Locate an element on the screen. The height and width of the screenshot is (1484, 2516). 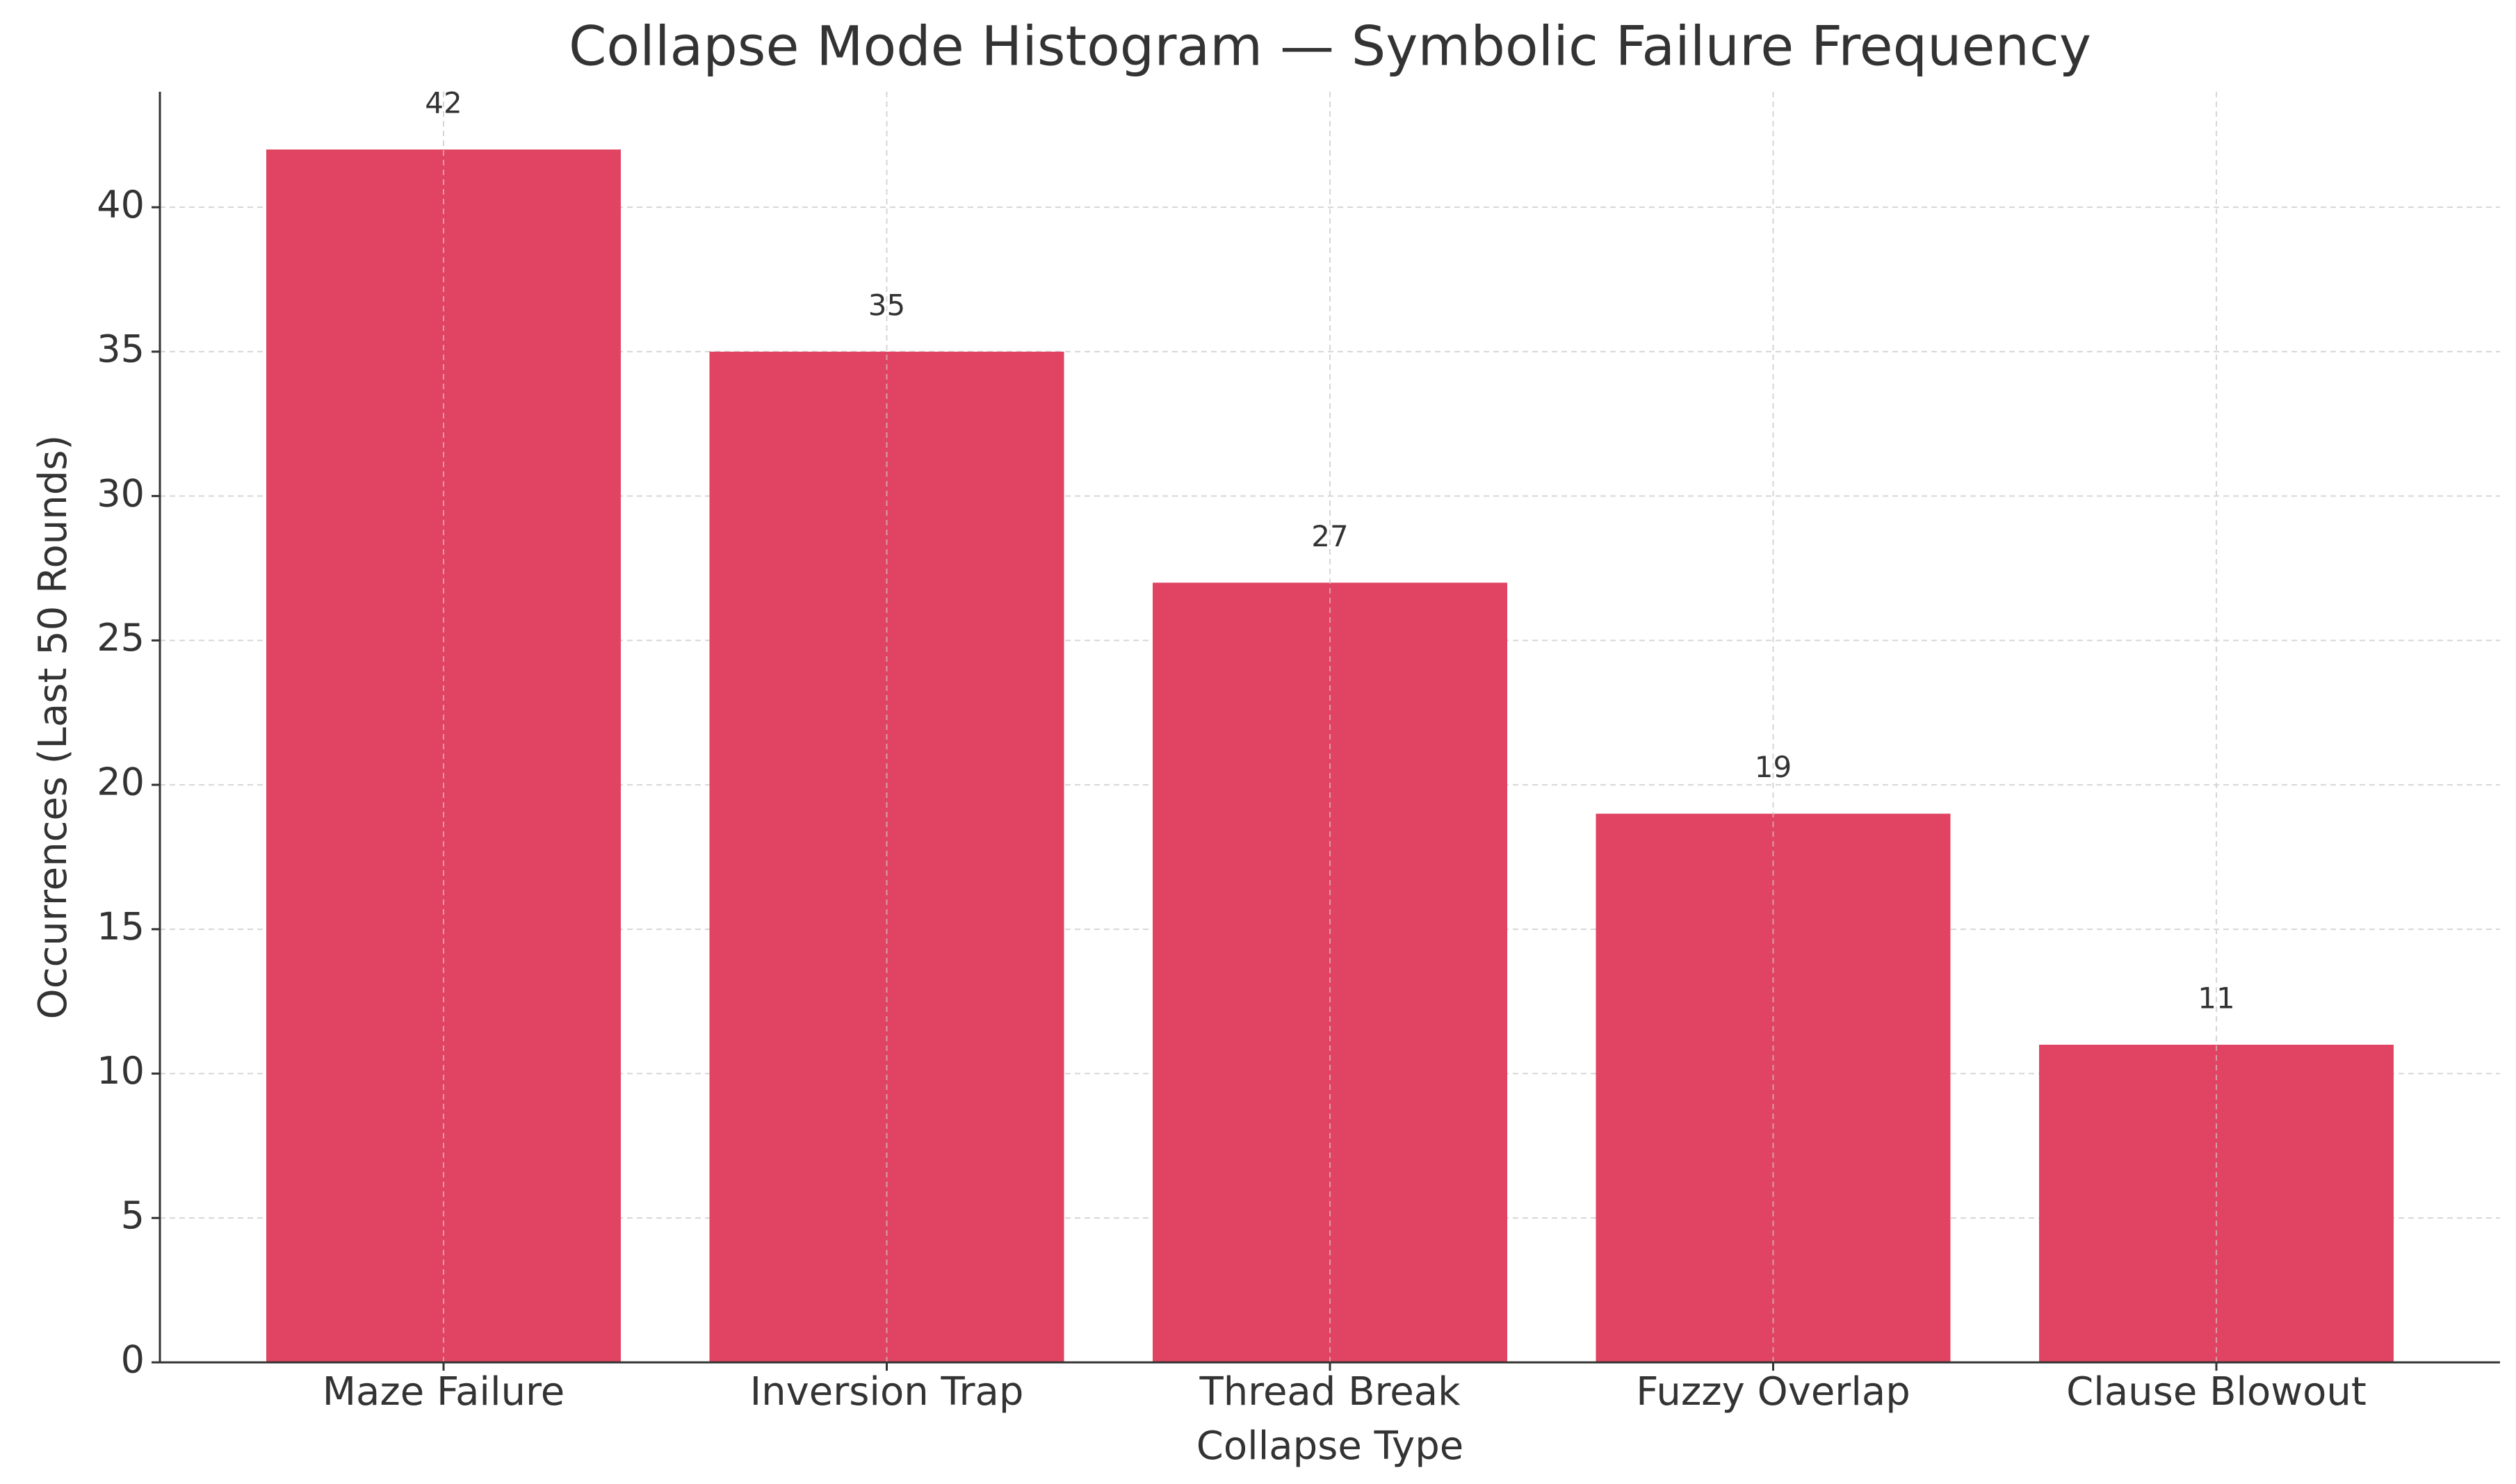
y-tick-label: 10 is located at coordinates (121, 1071).